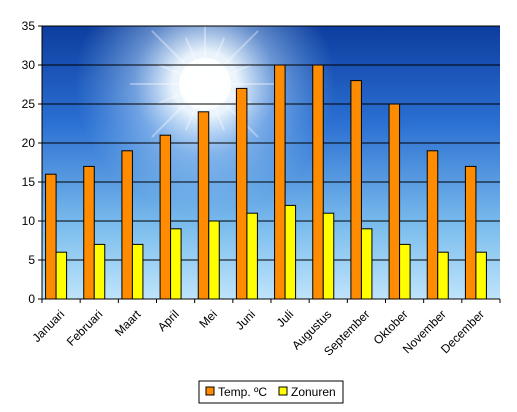 The width and height of the screenshot is (517, 412). What do you see at coordinates (84, 327) in the screenshot?
I see `x-tick-label: Februari` at bounding box center [84, 327].